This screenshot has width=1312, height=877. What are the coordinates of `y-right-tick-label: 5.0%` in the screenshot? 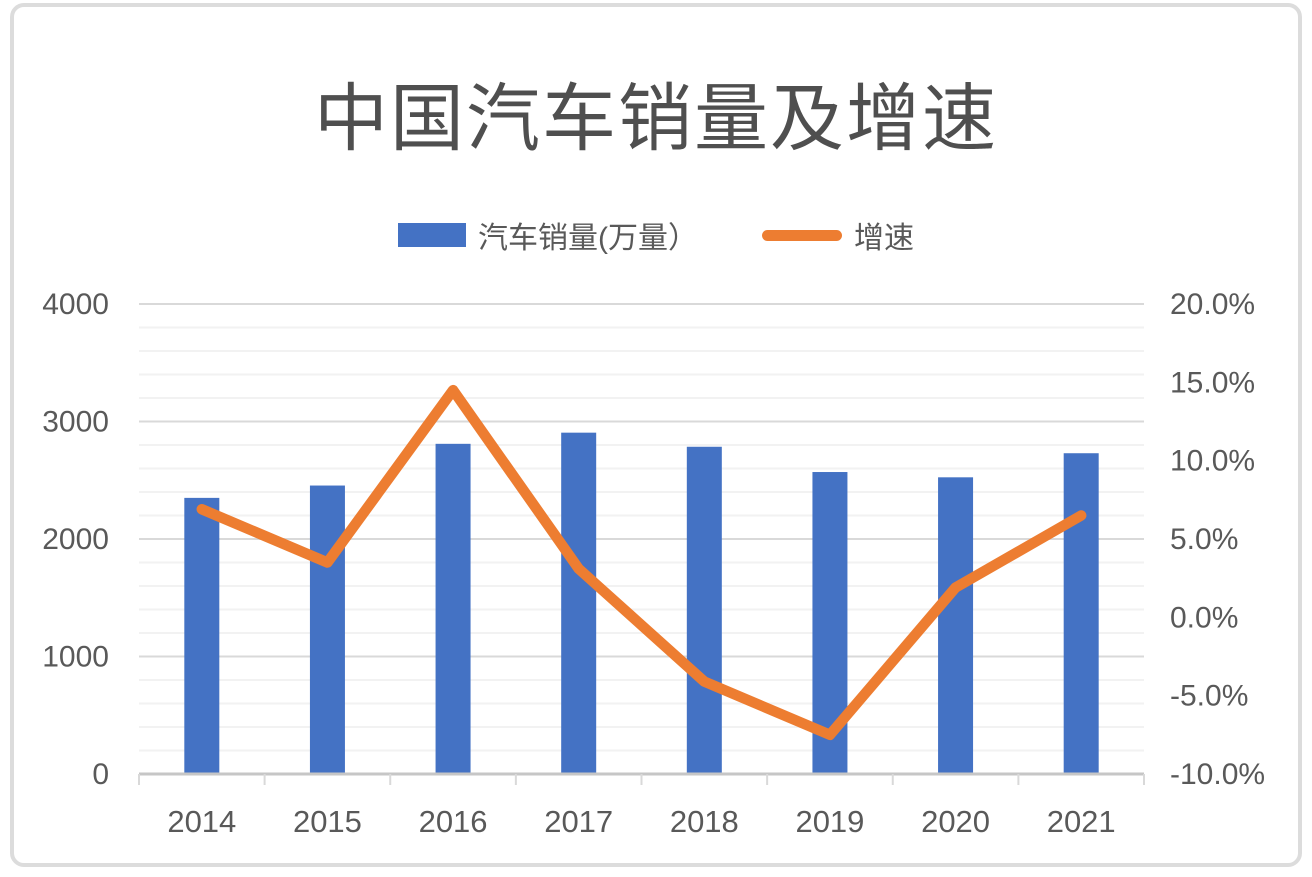 It's located at (1204, 539).